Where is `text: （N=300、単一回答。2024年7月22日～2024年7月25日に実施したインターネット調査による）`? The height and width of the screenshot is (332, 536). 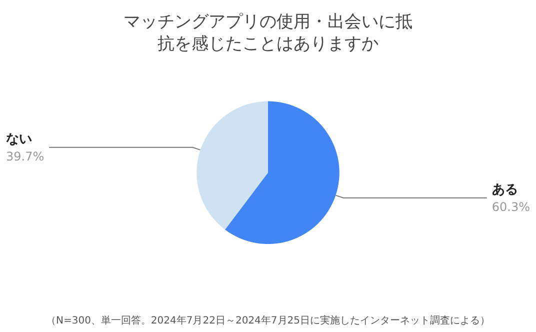 text: （N=300、単一回答。2024年7月22日～2024年7月25日に実施したインターネット調査による） is located at coordinates (268, 320).